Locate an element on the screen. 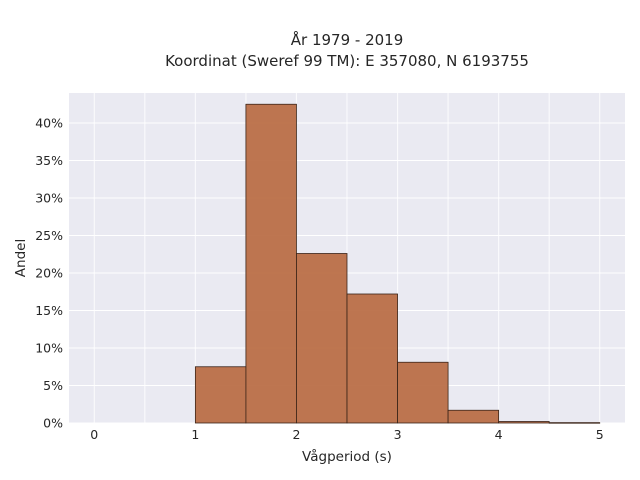 The width and height of the screenshot is (640, 480). y-tick-label: 30% is located at coordinates (49, 198).